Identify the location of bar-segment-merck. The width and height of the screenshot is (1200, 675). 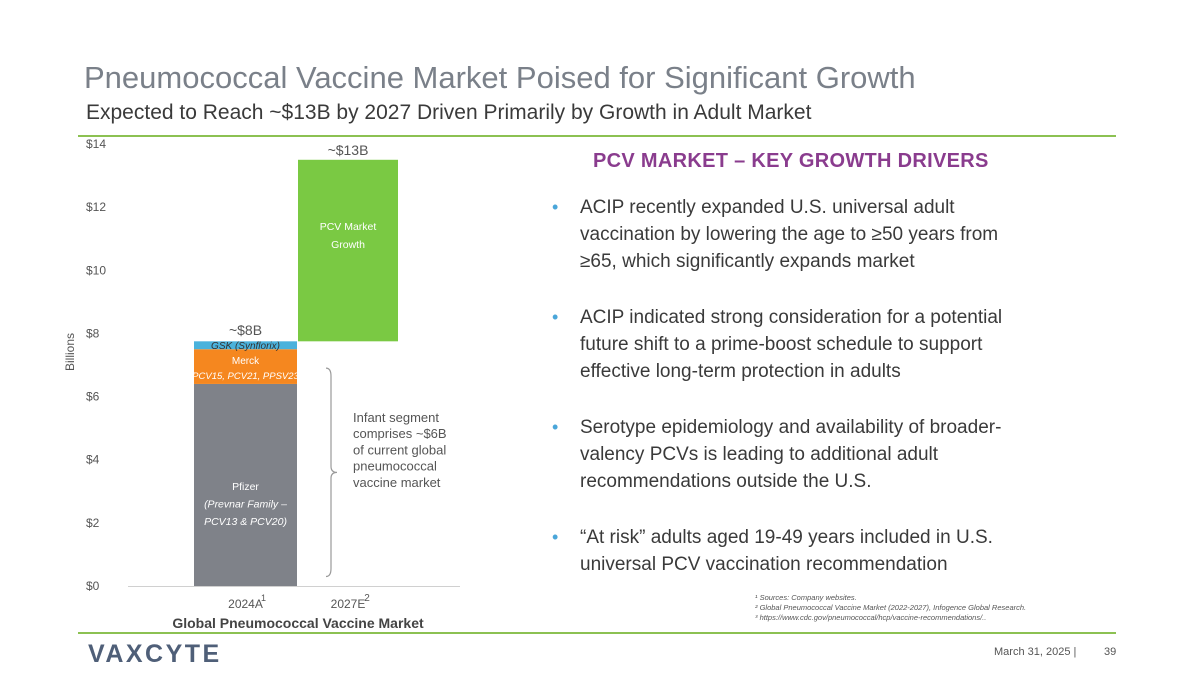
(245, 366).